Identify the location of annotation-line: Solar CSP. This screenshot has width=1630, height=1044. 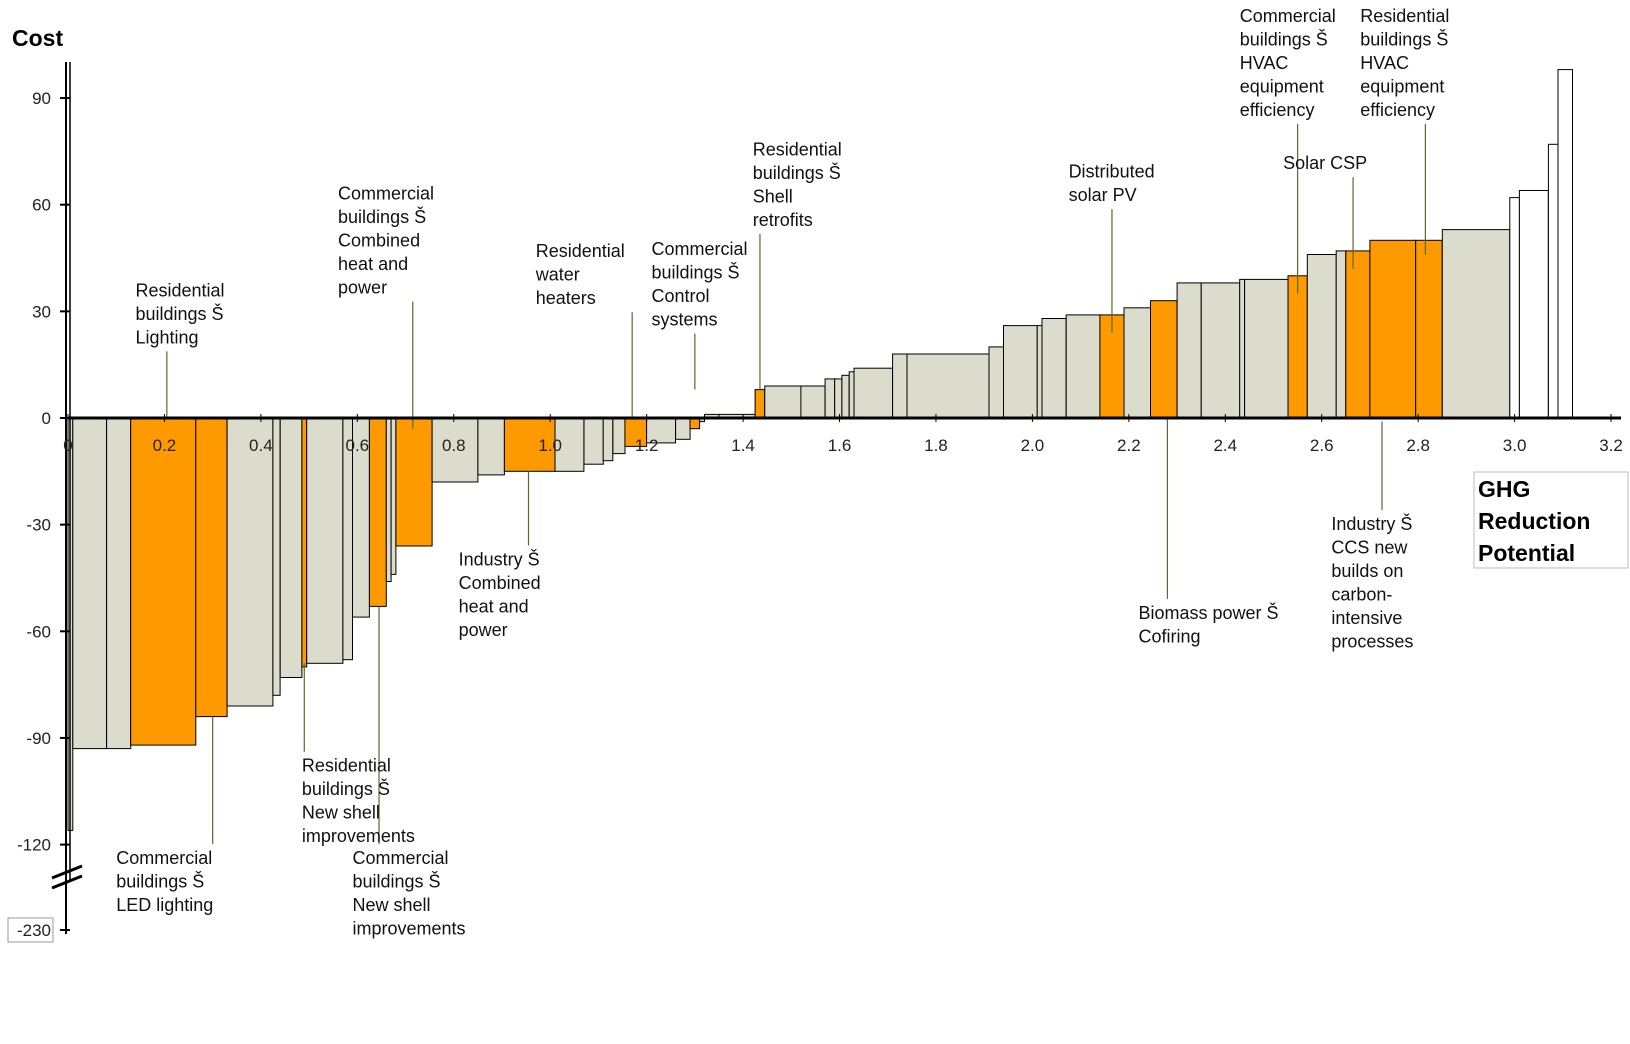
(1325, 163).